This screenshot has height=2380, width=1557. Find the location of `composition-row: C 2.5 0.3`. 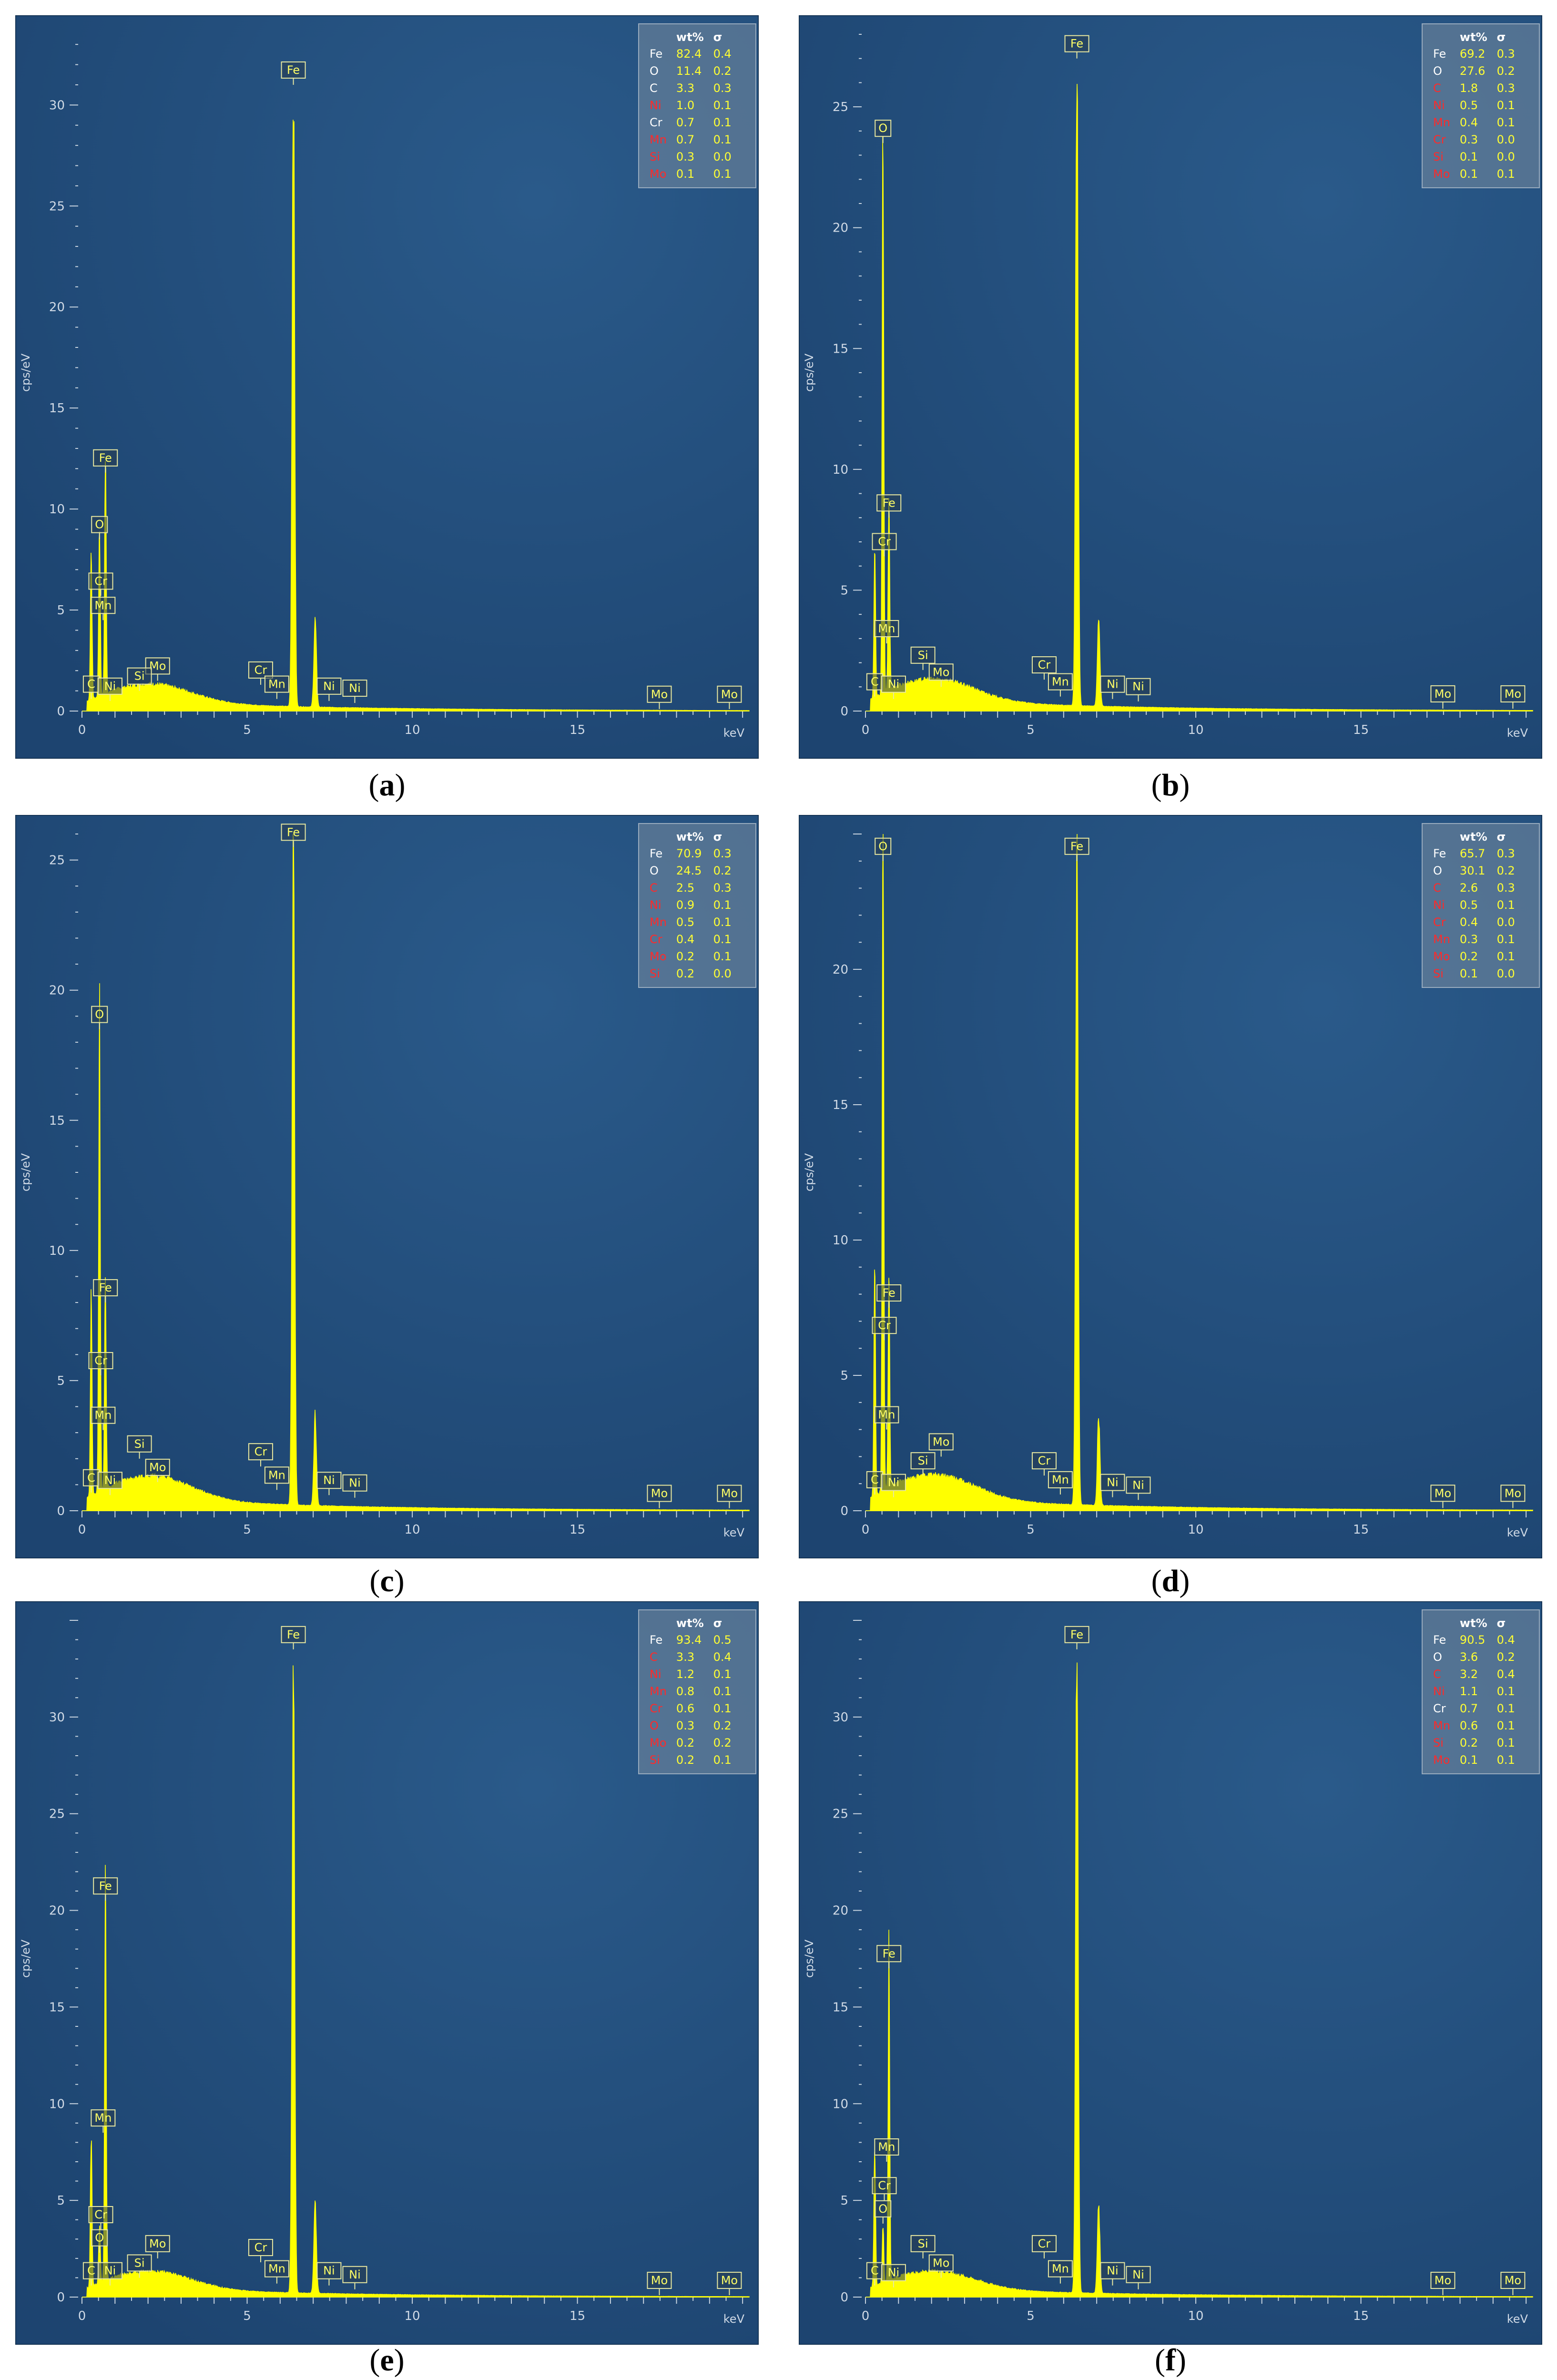

composition-row: C 2.5 0.3 is located at coordinates (690, 887).